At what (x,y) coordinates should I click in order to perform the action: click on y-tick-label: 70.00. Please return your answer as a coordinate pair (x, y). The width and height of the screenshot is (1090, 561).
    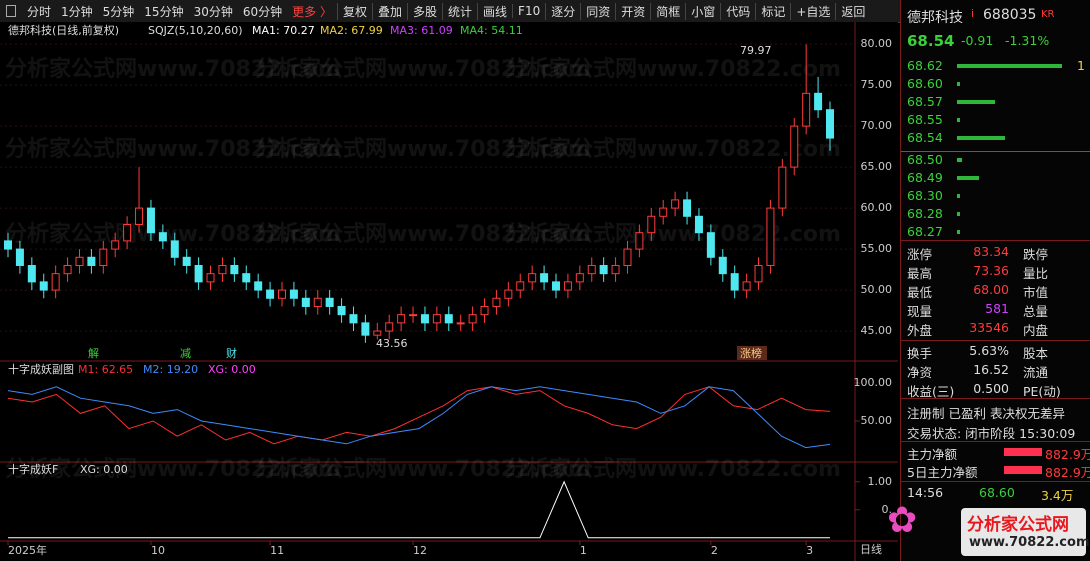
    Looking at the image, I should click on (877, 125).